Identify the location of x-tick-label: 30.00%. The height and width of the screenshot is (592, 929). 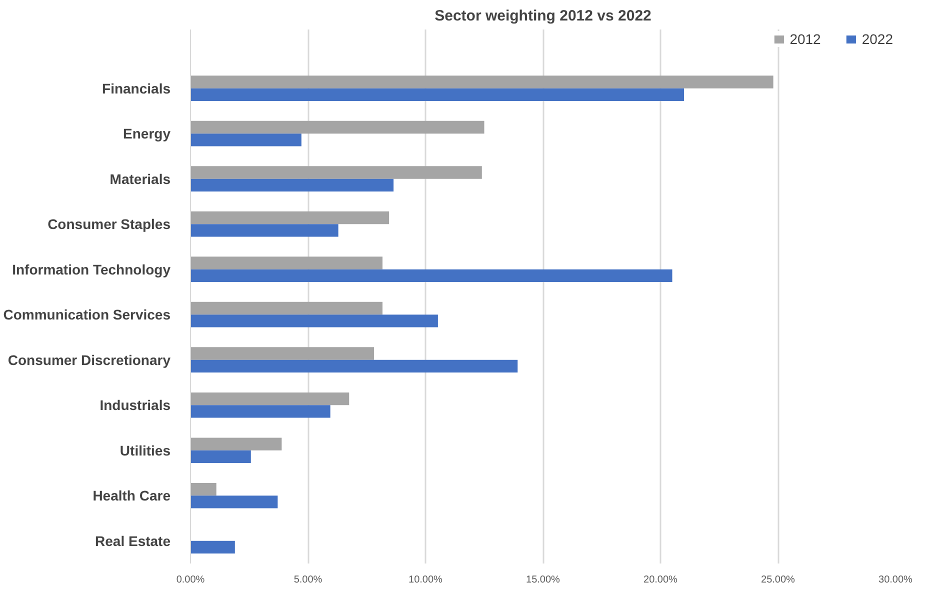
(895, 580).